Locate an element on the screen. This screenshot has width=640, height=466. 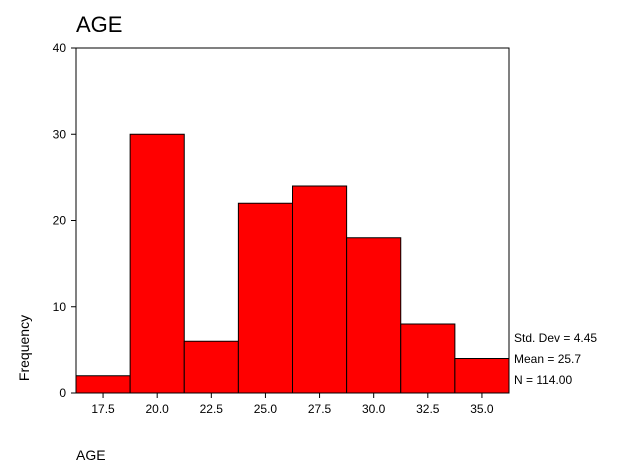
x-tick-label: 27.5 is located at coordinates (320, 409).